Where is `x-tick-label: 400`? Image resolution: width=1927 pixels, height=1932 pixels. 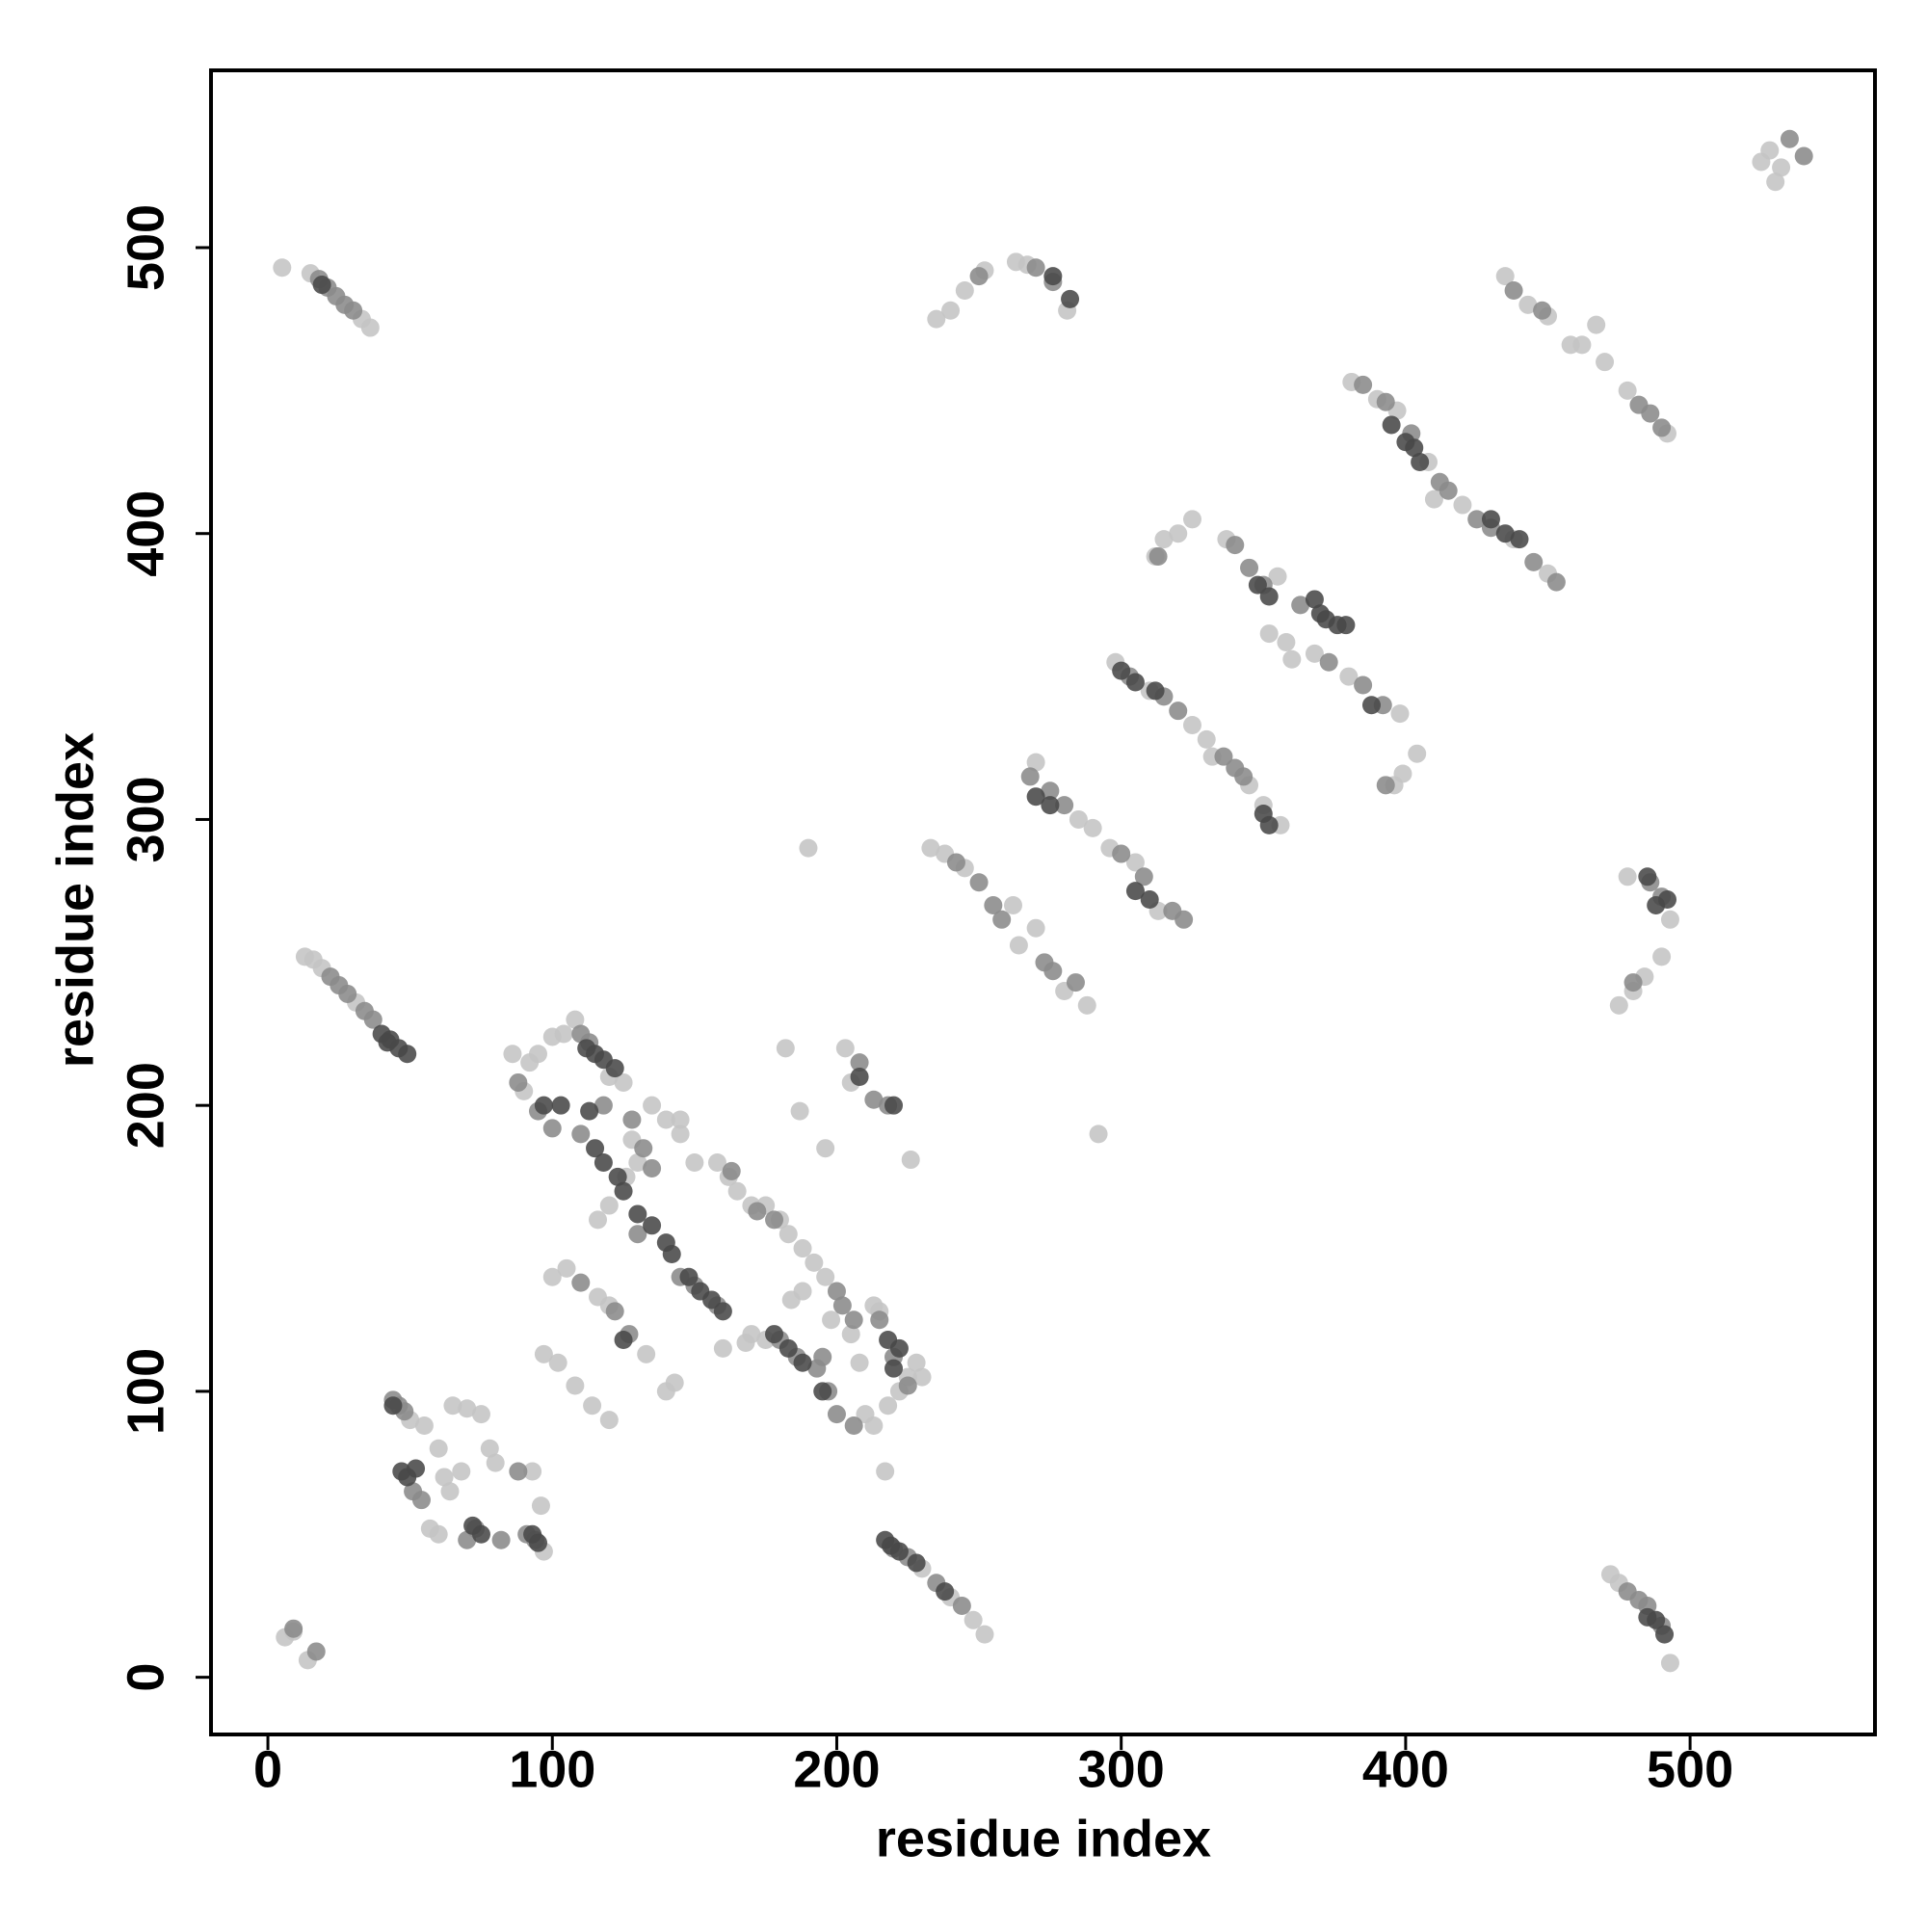 x-tick-label: 400 is located at coordinates (1405, 1769).